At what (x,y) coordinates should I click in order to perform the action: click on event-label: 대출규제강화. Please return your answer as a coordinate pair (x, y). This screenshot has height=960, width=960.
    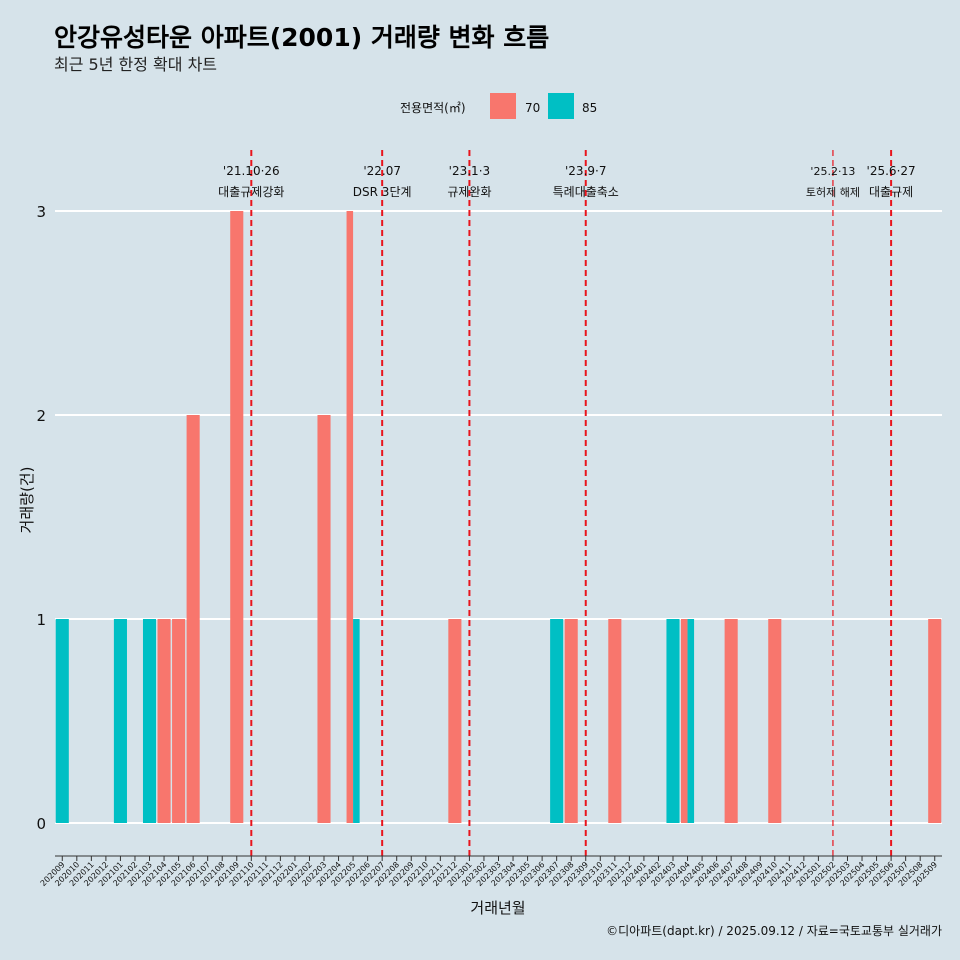
    Looking at the image, I should click on (251, 192).